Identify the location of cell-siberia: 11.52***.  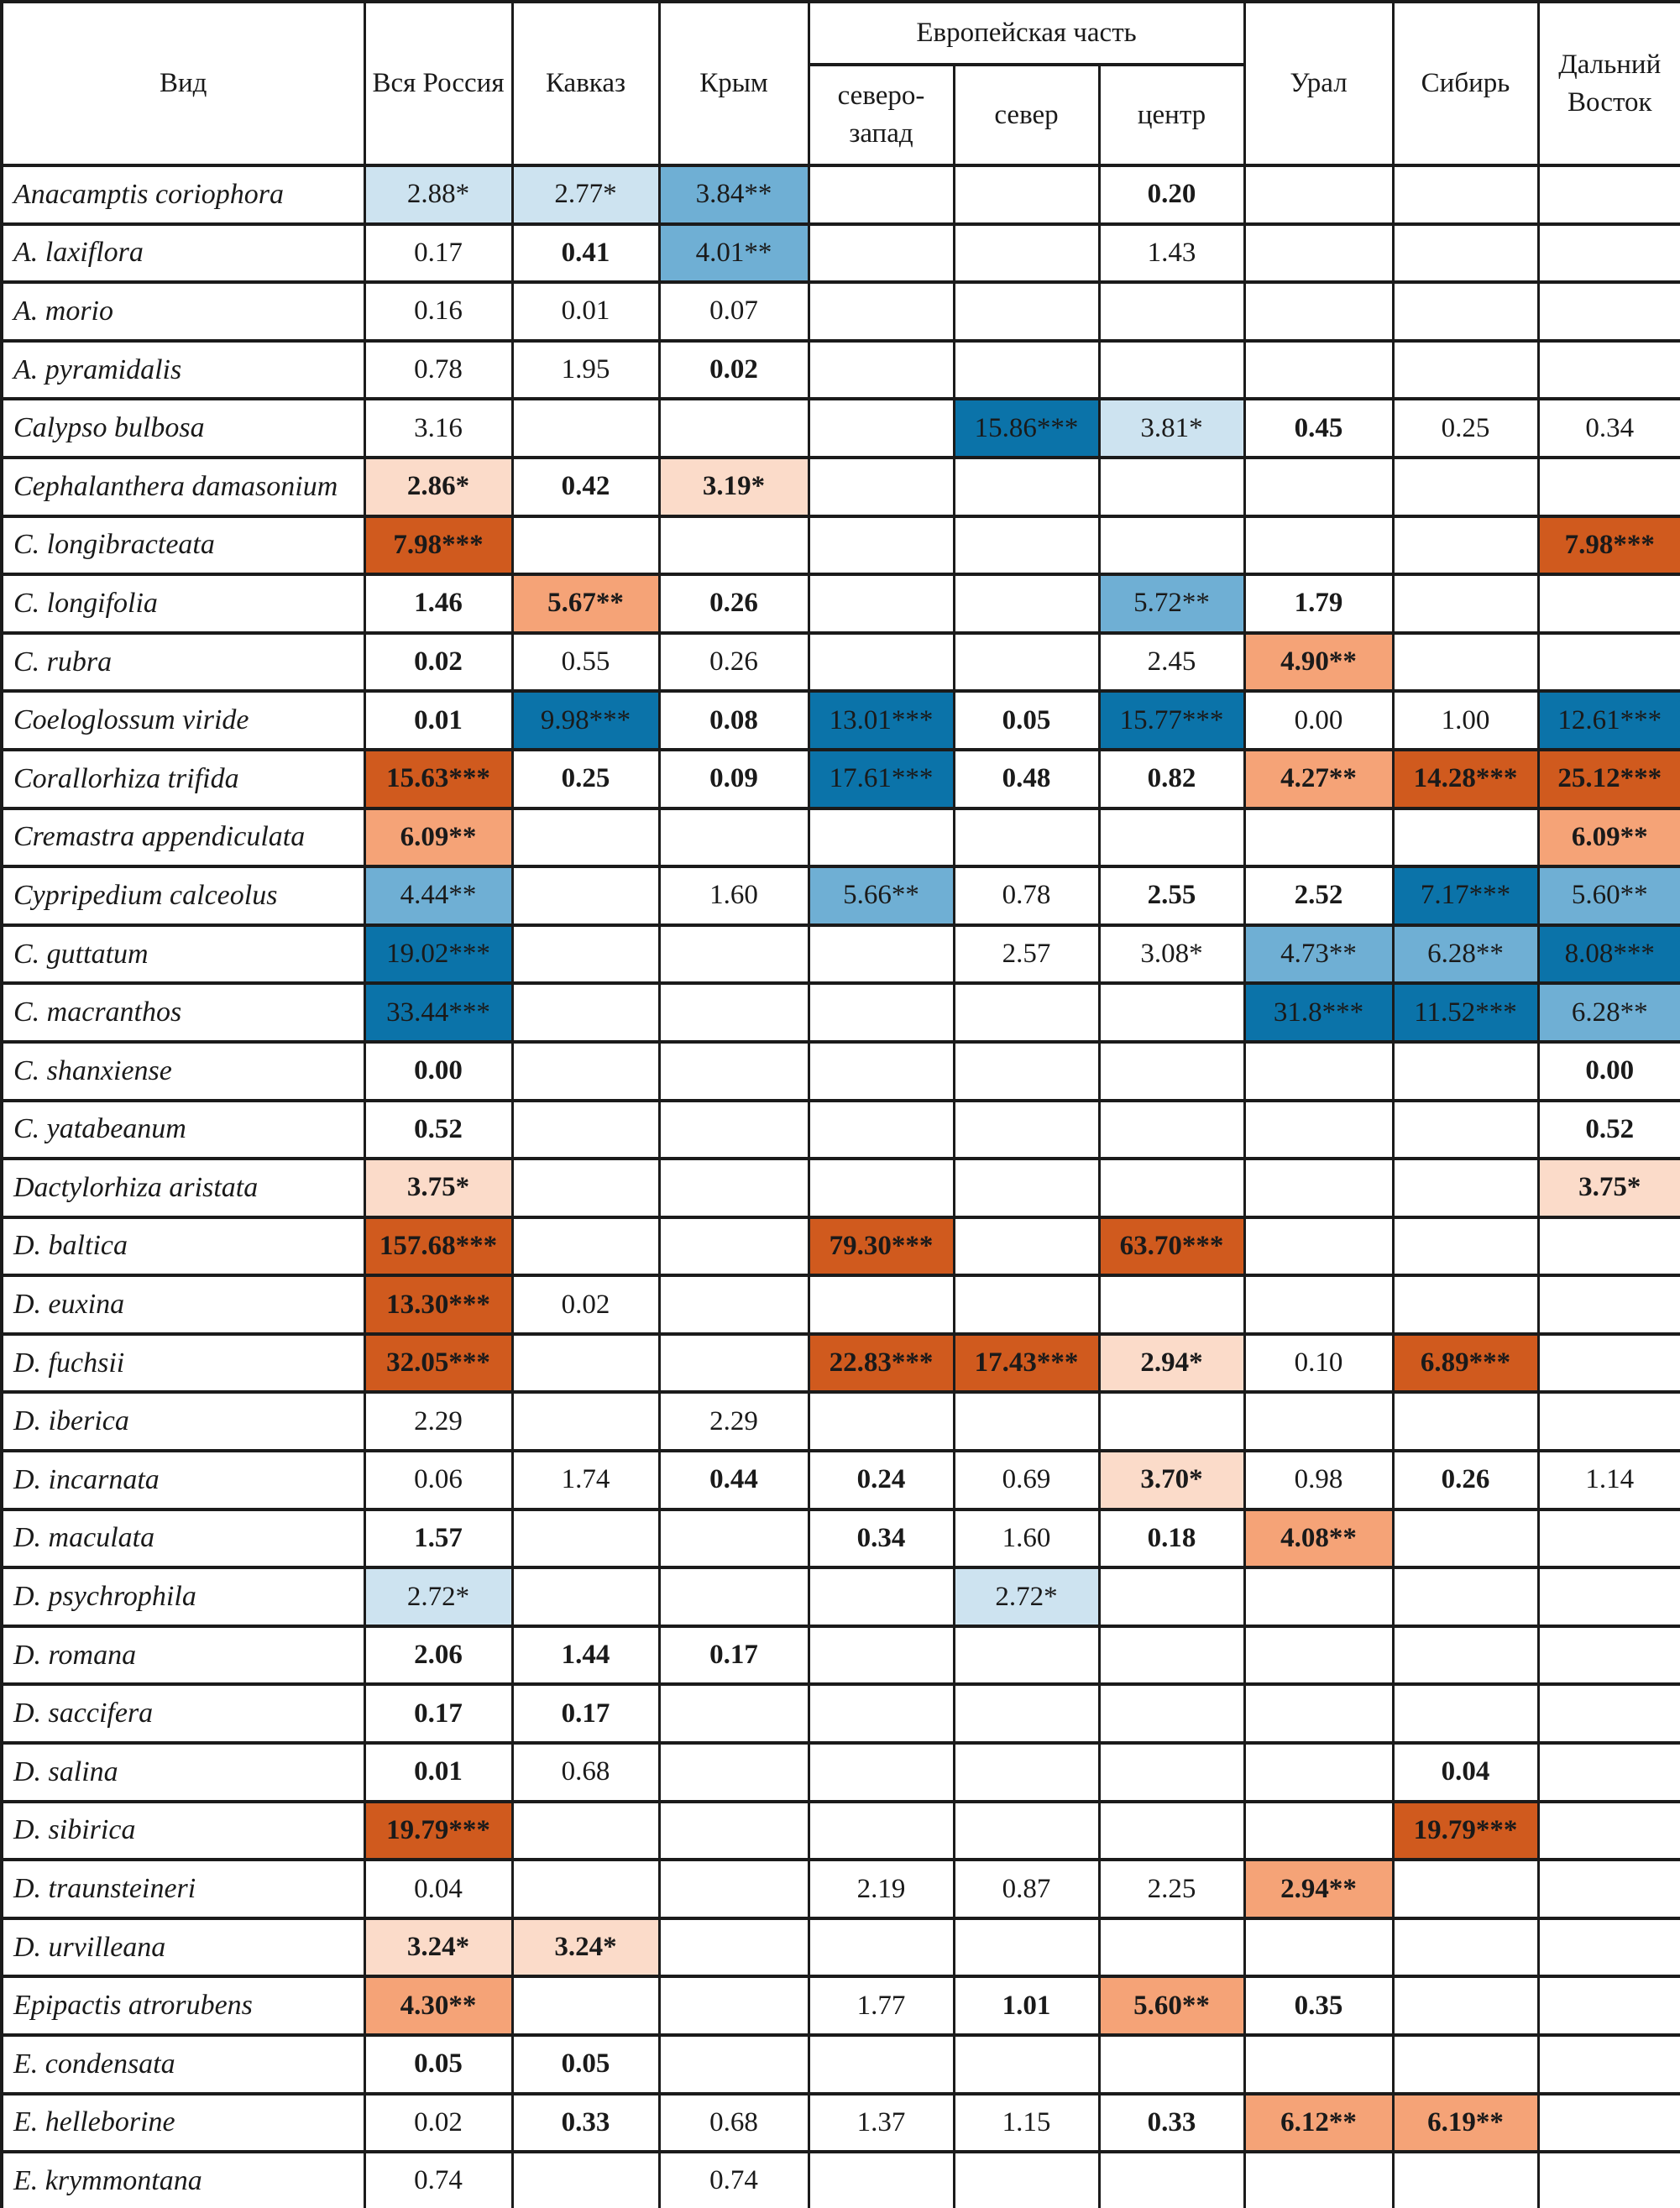
(1465, 1012).